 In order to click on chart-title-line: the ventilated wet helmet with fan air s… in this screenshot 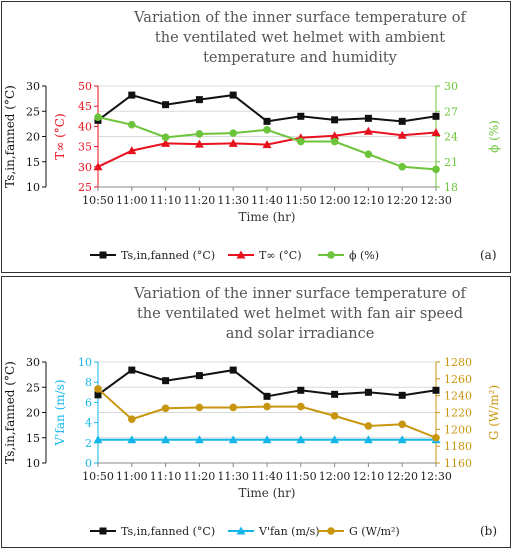, I will do `click(300, 314)`.